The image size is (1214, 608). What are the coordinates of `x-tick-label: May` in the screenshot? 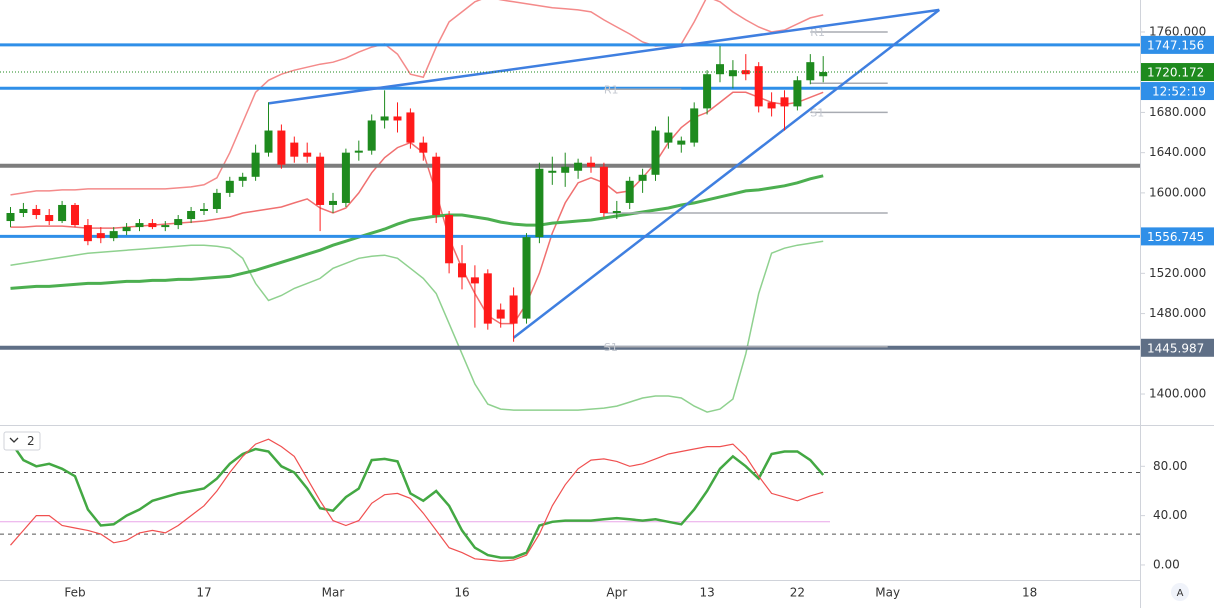 It's located at (887, 593).